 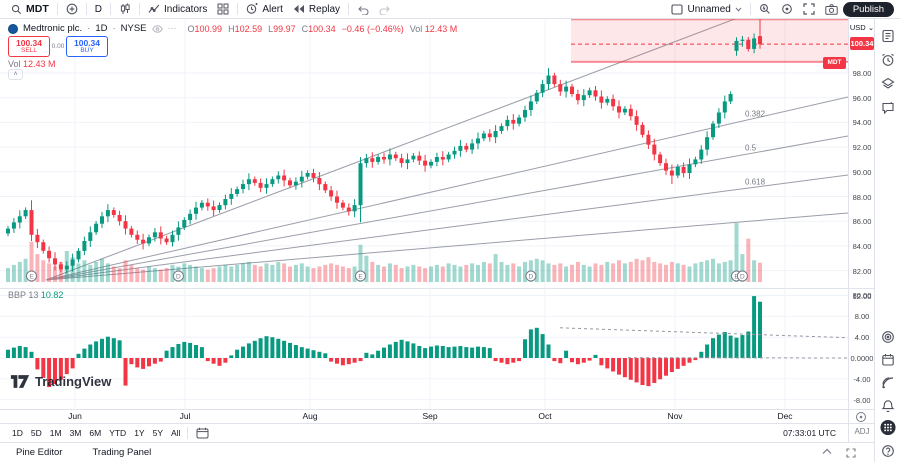 I want to click on axis-corner: ADJ, so click(x=861, y=426).